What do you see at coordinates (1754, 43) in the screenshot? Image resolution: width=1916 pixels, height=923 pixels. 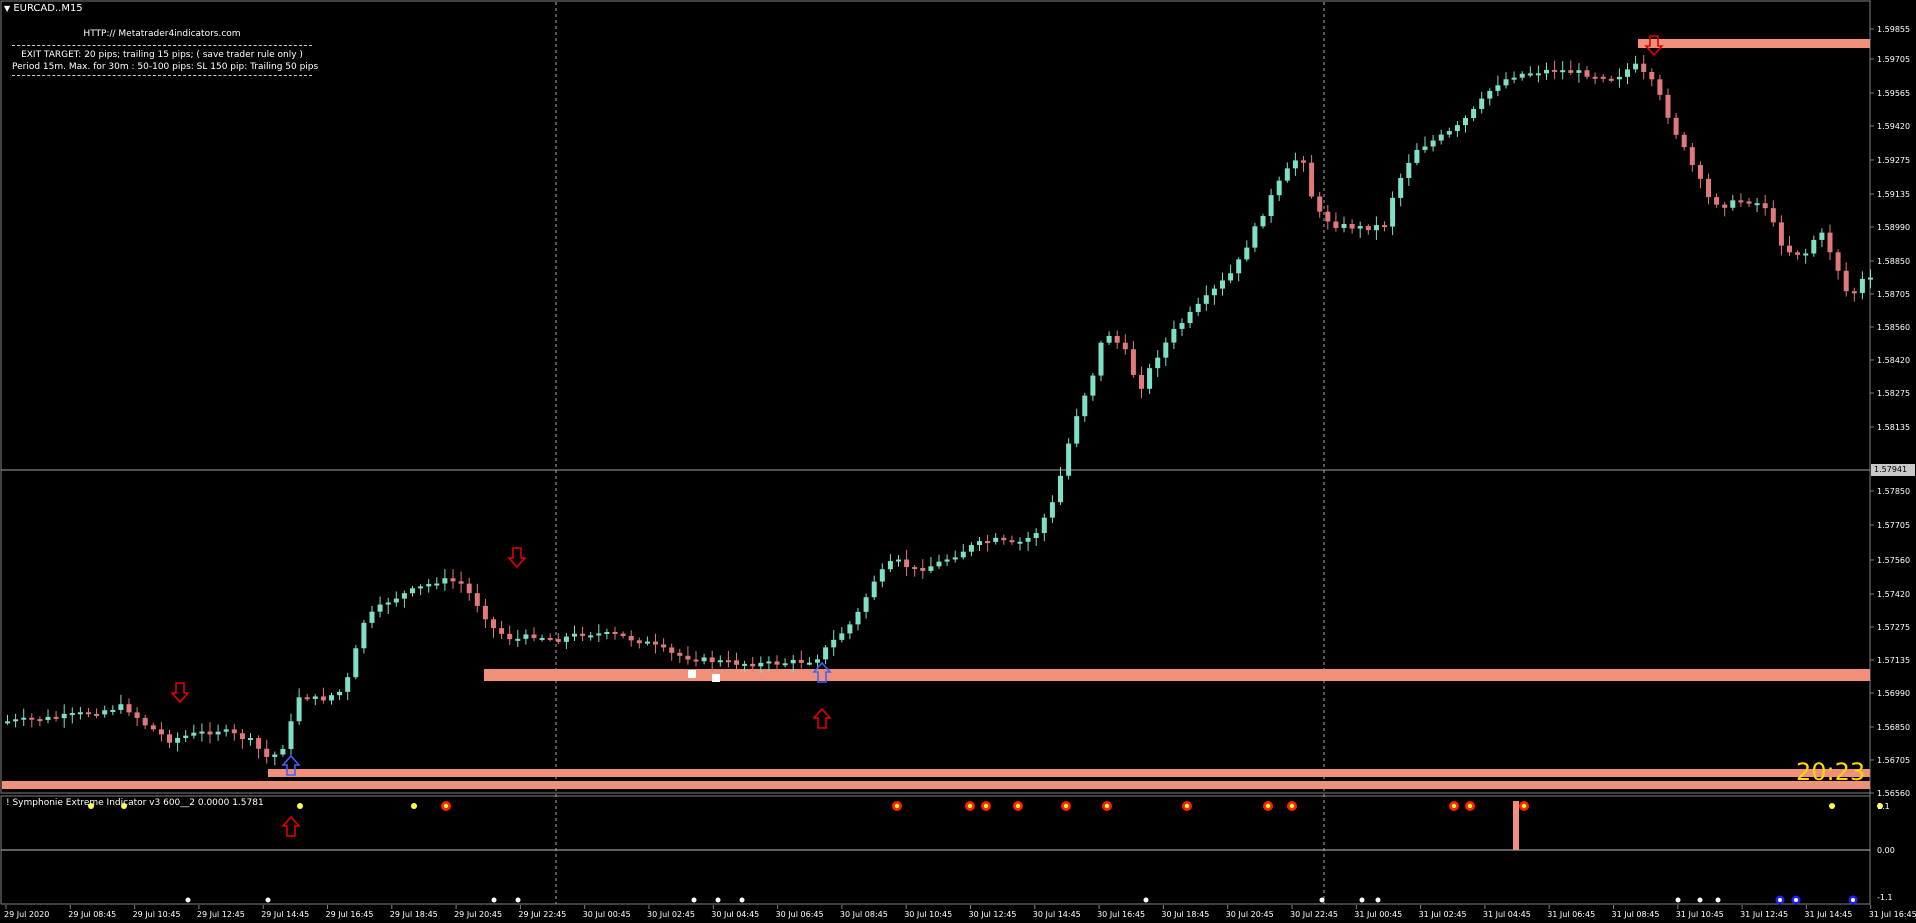 I see `resistance-zone` at bounding box center [1754, 43].